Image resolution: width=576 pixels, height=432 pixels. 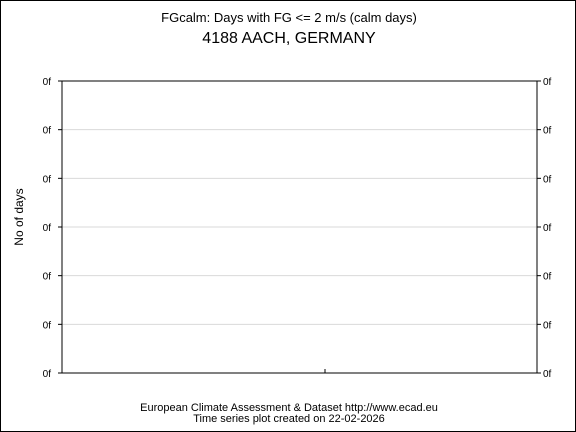 I want to click on y-axis-right-ticks: 0f 0f 0f 0f 0f 0f 0f, so click(x=544, y=228).